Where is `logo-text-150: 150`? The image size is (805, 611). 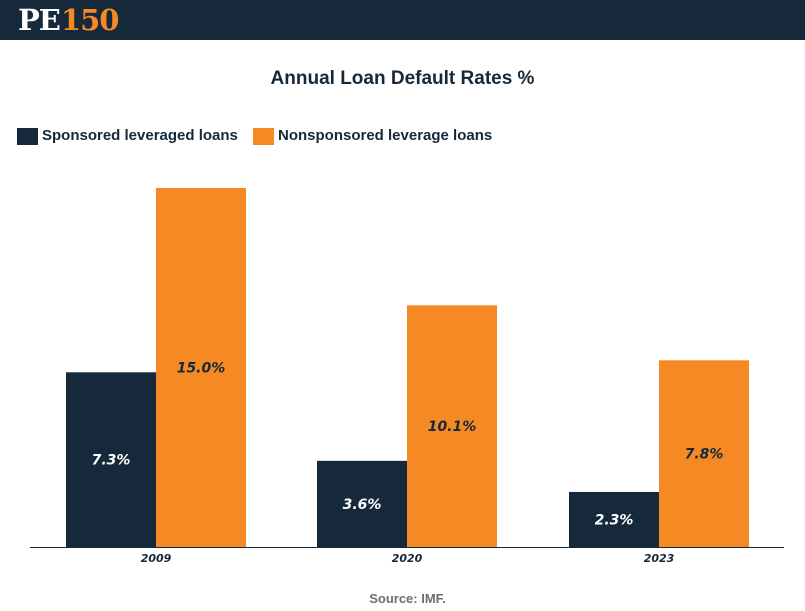
logo-text-150: 150 is located at coordinates (90, 20).